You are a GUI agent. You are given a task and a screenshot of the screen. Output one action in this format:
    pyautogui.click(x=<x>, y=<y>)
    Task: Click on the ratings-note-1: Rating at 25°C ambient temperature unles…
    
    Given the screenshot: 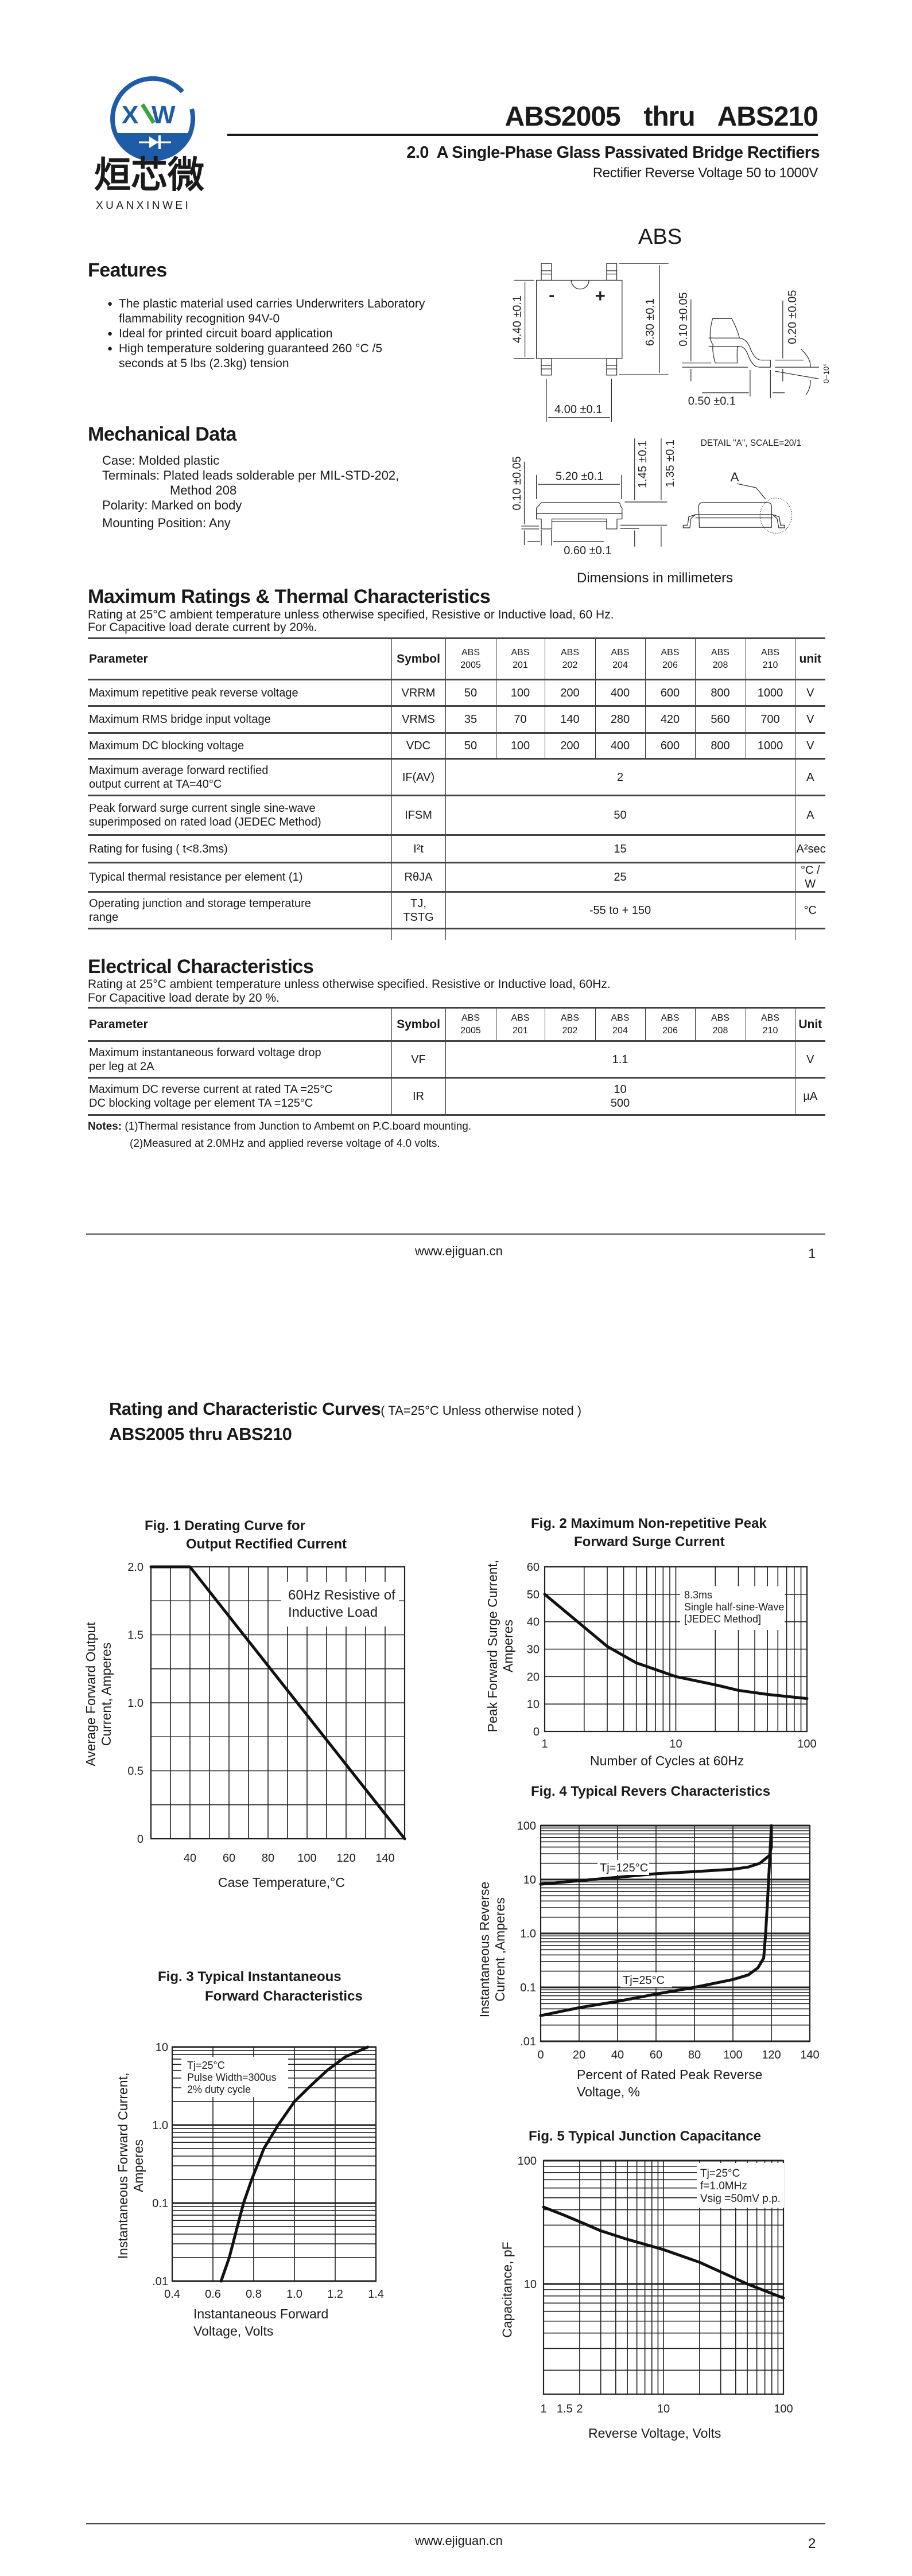 What is the action you would take?
    pyautogui.click(x=351, y=614)
    